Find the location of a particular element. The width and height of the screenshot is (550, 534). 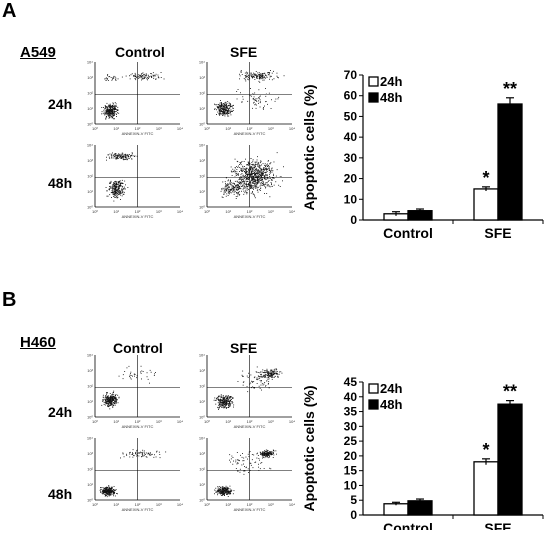

flow-y-tick-label: 10¹ is located at coordinates (202, 484).